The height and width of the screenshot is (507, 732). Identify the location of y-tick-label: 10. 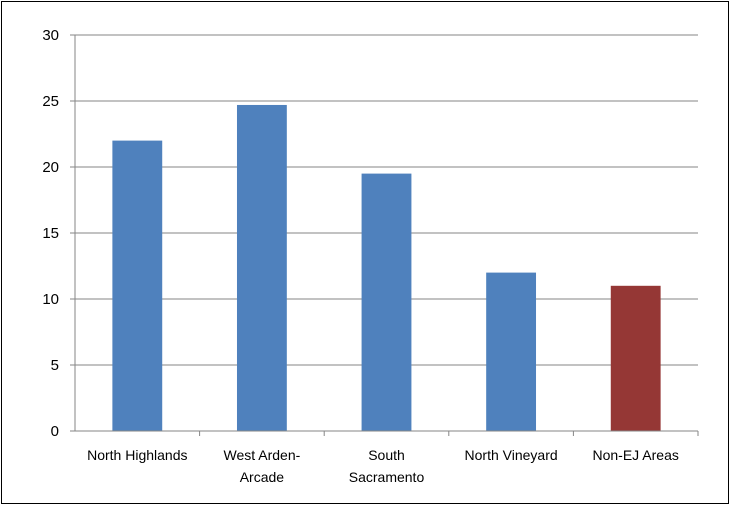
(50, 299).